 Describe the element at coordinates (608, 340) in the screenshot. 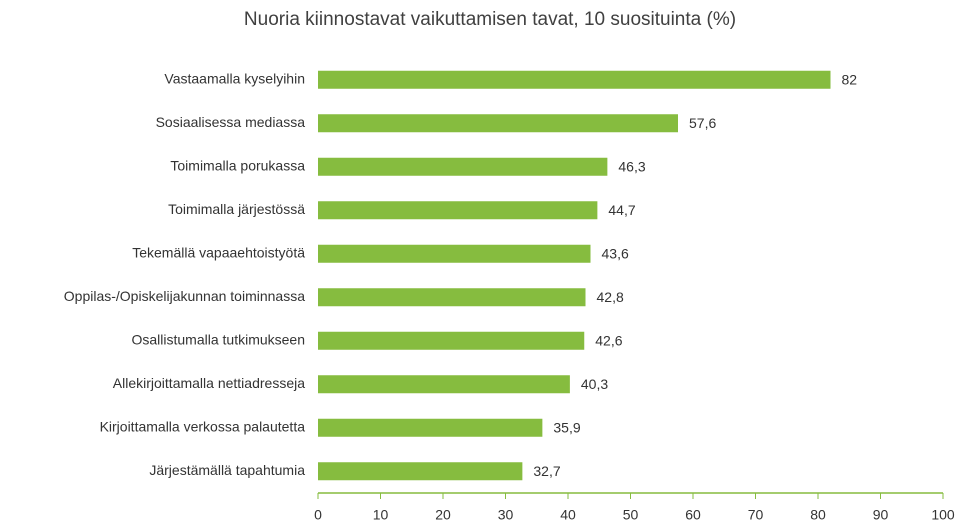

I see `value-label: 42,6` at that location.